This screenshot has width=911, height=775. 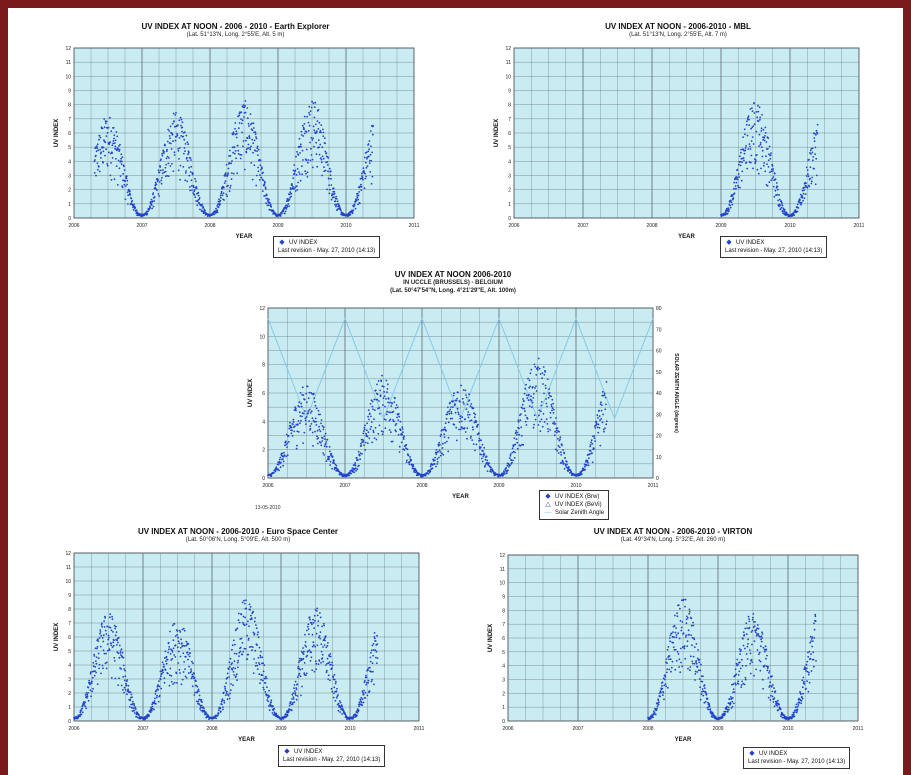 I want to click on x-tick-label: 2008, so click(x=209, y=226).